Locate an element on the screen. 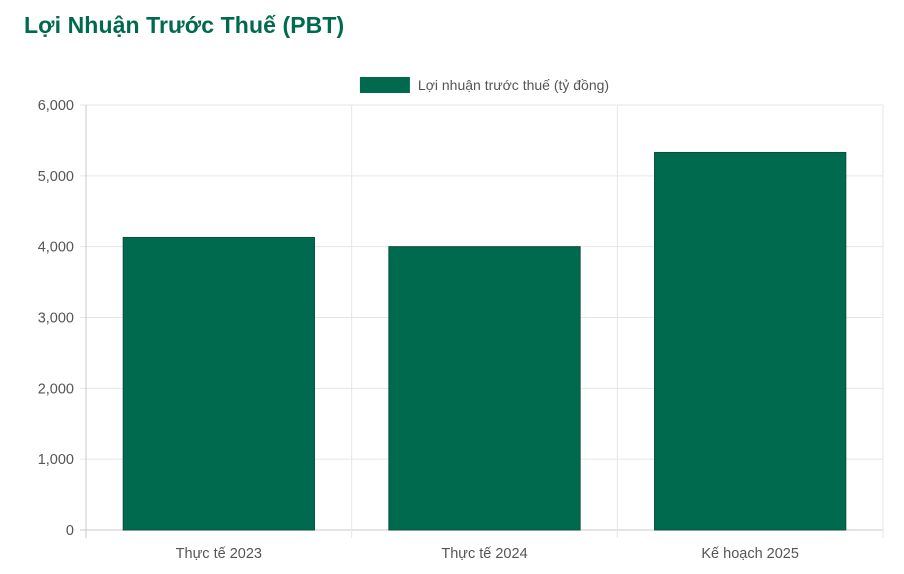 This screenshot has height=574, width=904. x-tick-label: Thực tế 2024 is located at coordinates (484, 554).